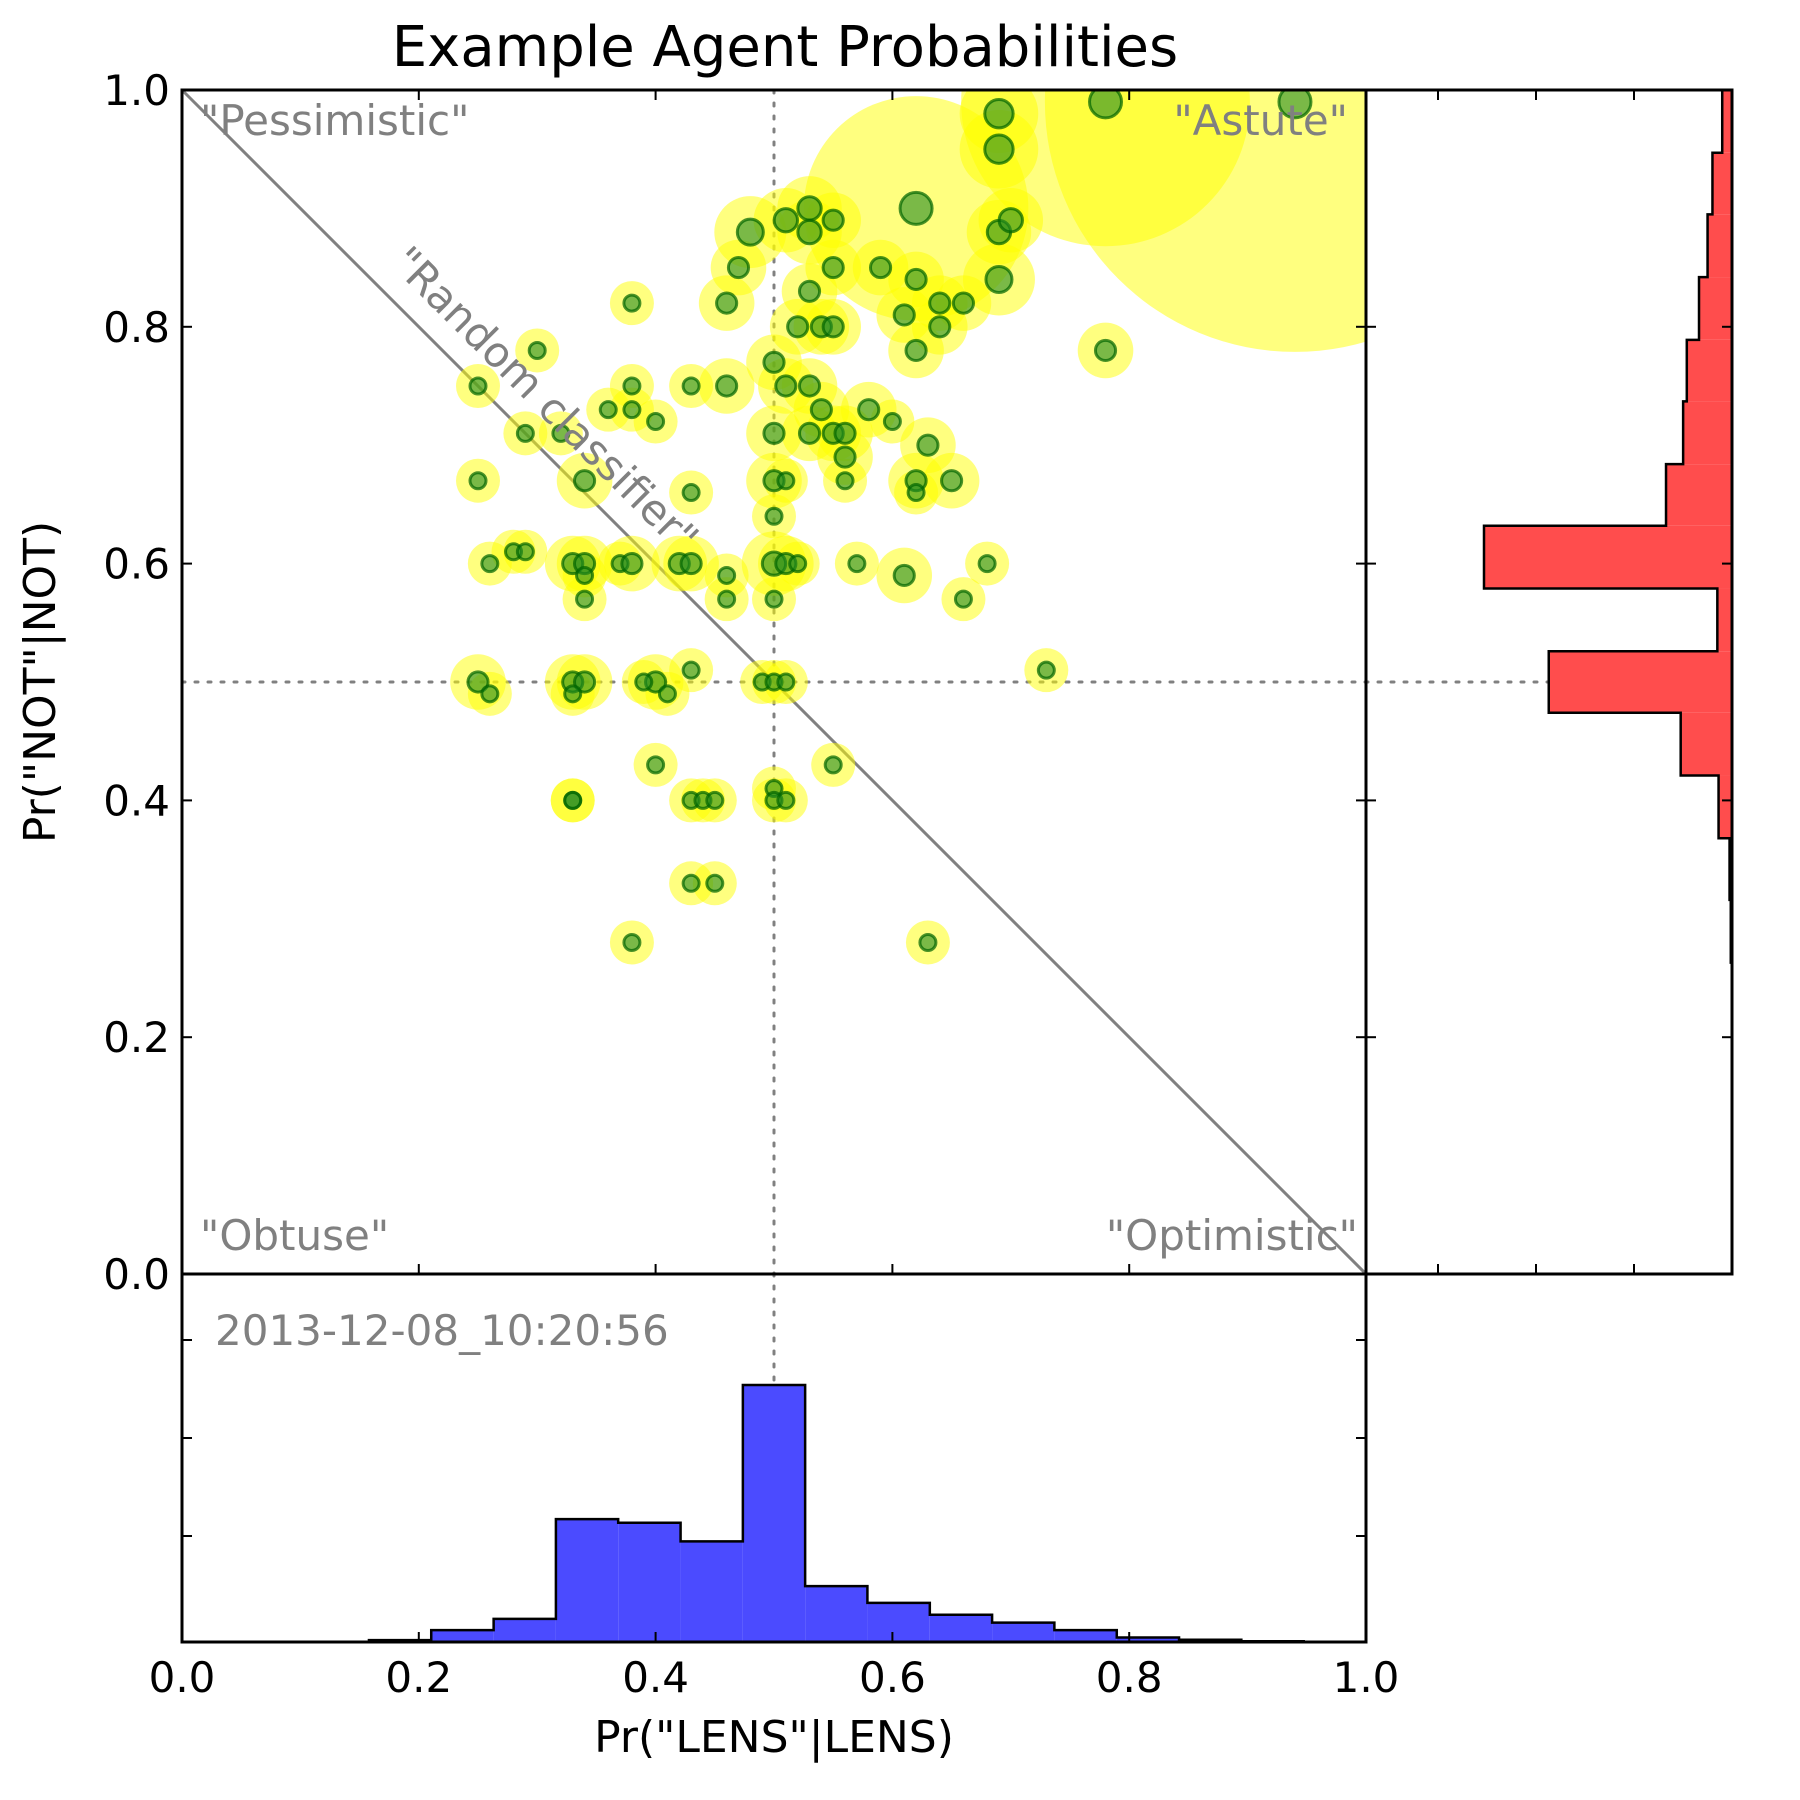  I want to click on y-tick-label: 0.4, so click(136, 800).